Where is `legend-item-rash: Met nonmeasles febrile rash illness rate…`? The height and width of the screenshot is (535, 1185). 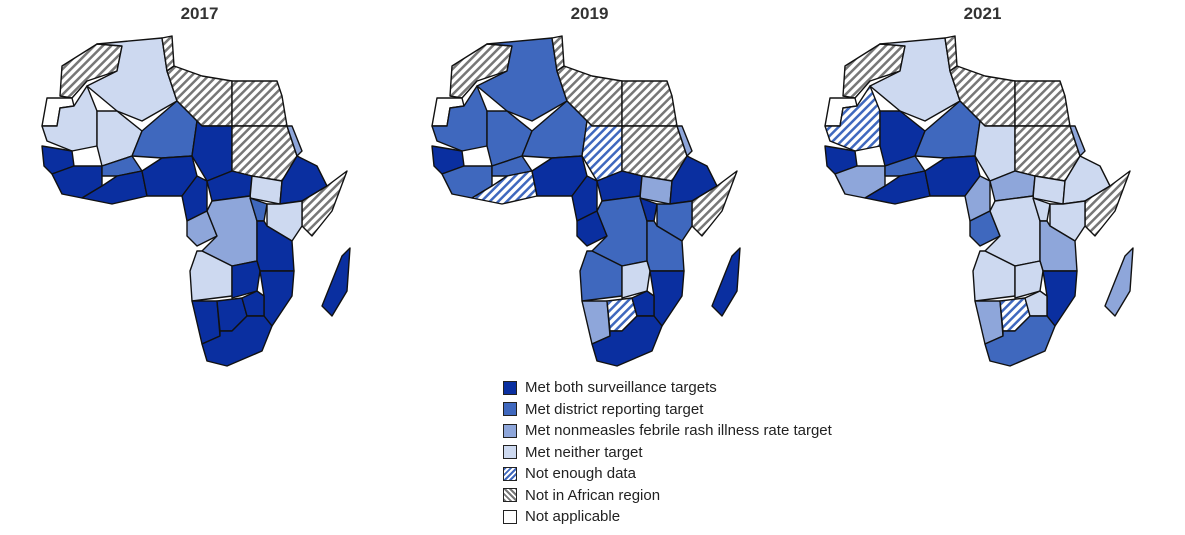
legend-item-rash: Met nonmeasles febrile rash illness rate… is located at coordinates (667, 431).